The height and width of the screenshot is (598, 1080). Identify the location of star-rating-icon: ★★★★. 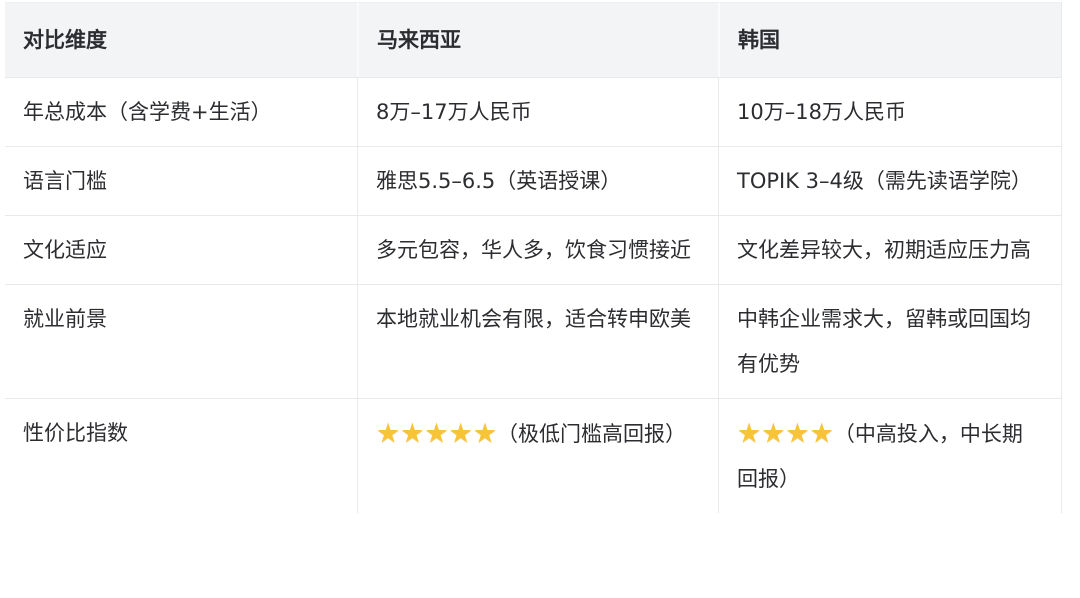
(785, 433).